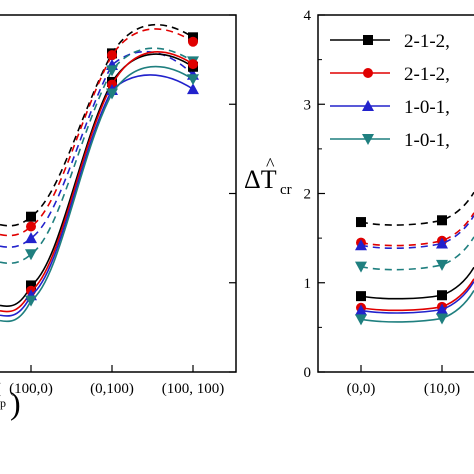  Describe the element at coordinates (308, 373) in the screenshot. I see `right-y-tick-label: 0` at that location.